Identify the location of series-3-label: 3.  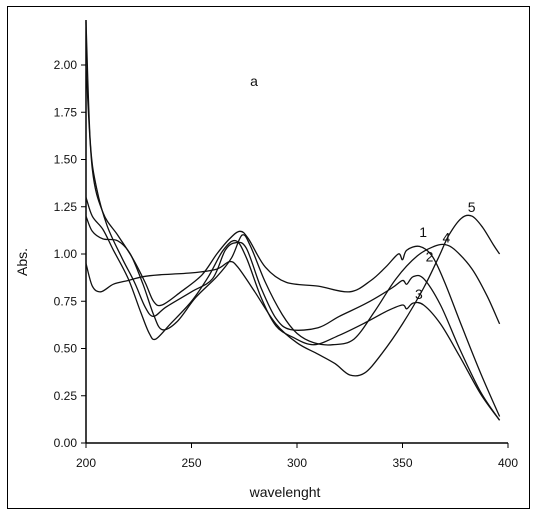
(419, 294).